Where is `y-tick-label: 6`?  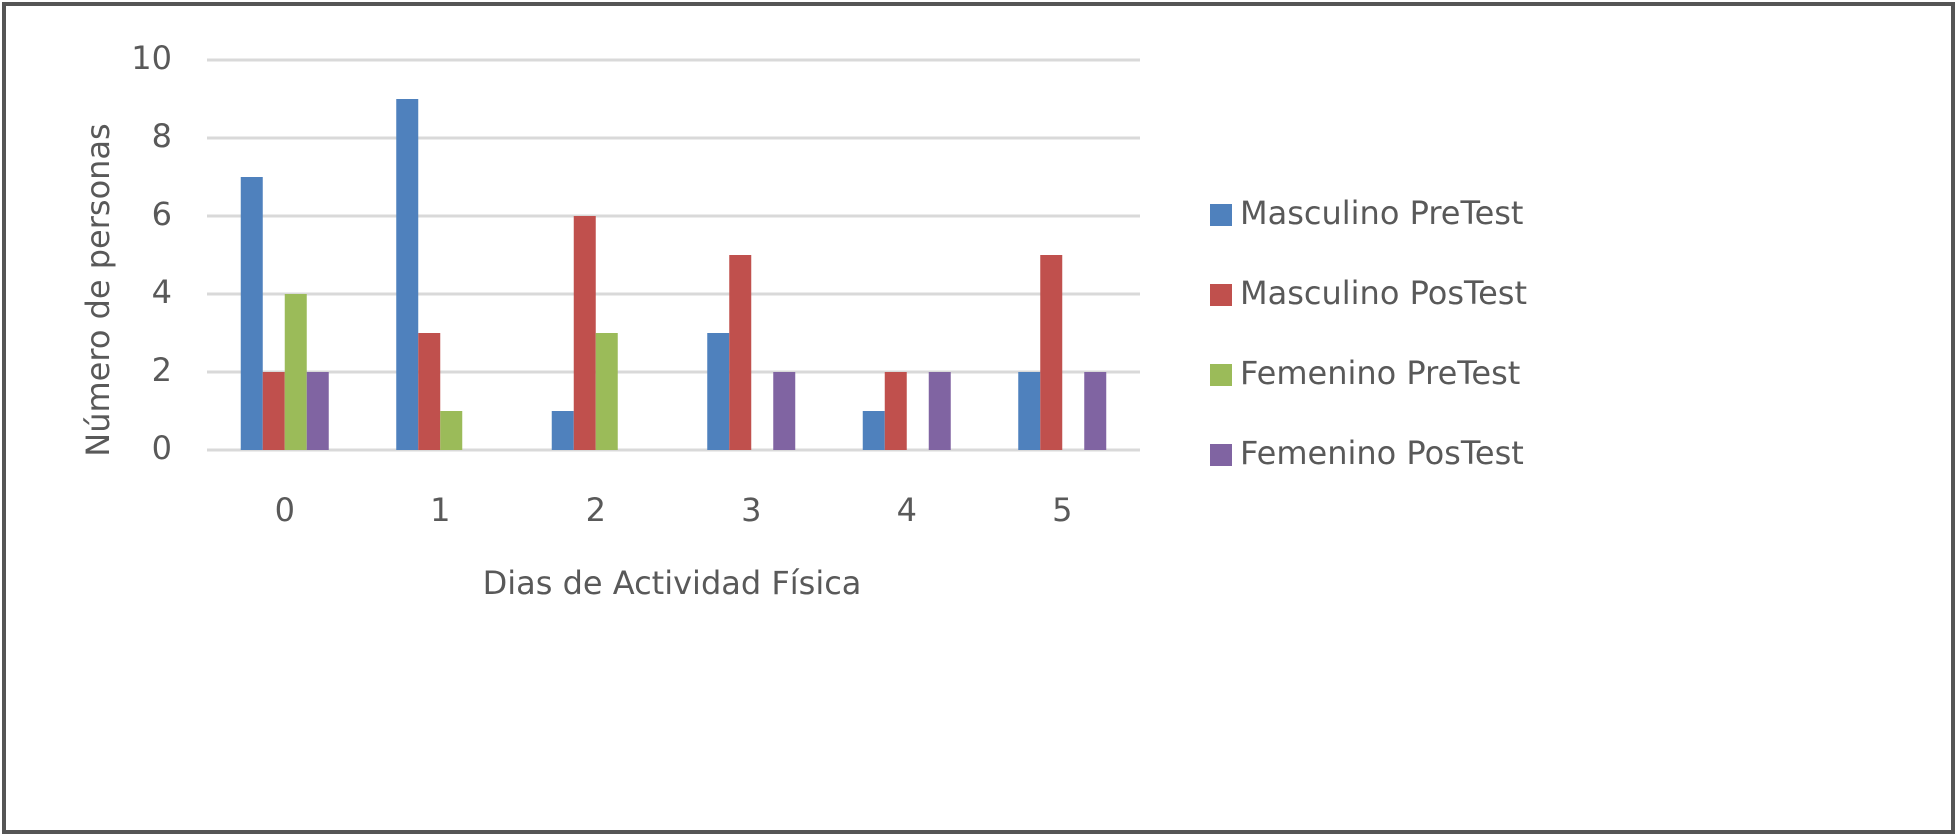 y-tick-label: 6 is located at coordinates (162, 214).